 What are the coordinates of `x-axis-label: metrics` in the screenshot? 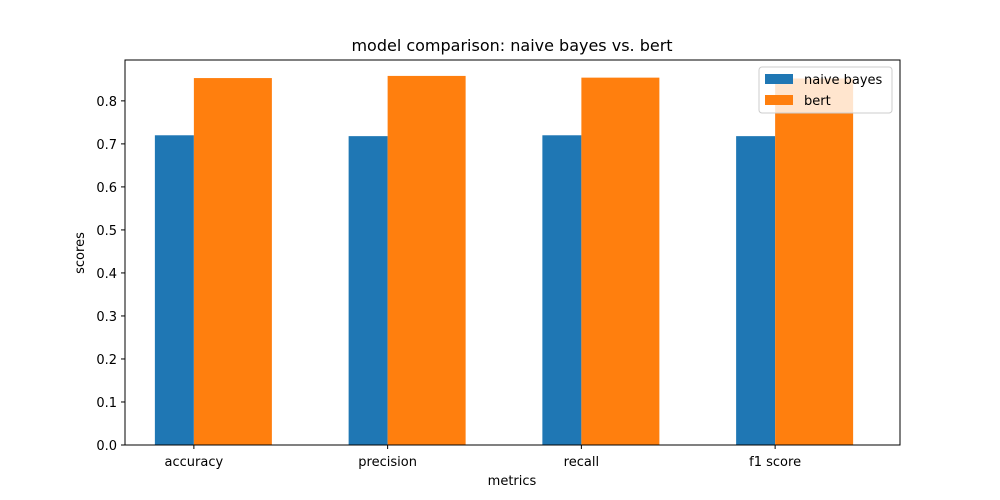 It's located at (512, 481).